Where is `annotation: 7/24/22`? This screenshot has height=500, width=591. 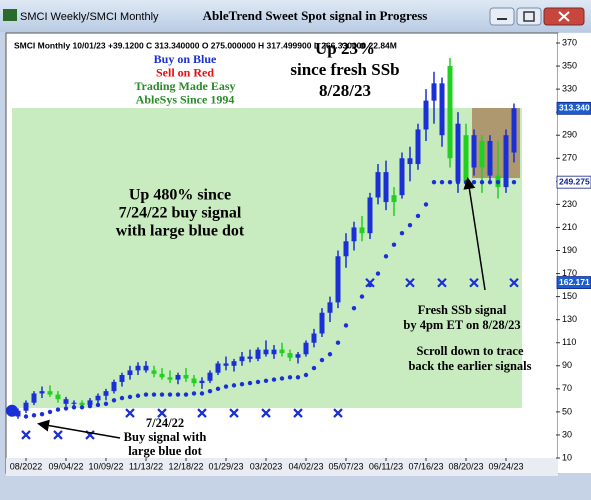 annotation: 7/24/22 is located at coordinates (165, 423).